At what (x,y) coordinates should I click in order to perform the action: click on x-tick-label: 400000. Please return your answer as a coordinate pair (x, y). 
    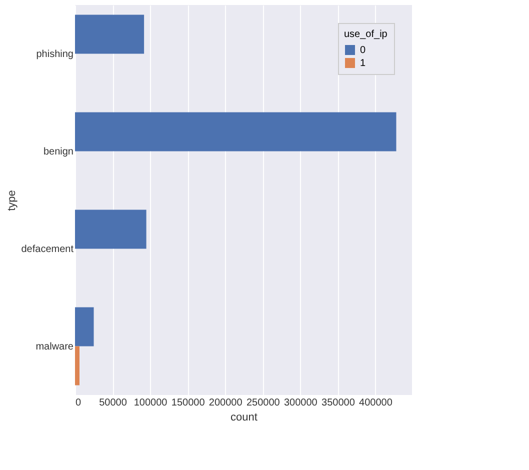
    Looking at the image, I should click on (376, 403).